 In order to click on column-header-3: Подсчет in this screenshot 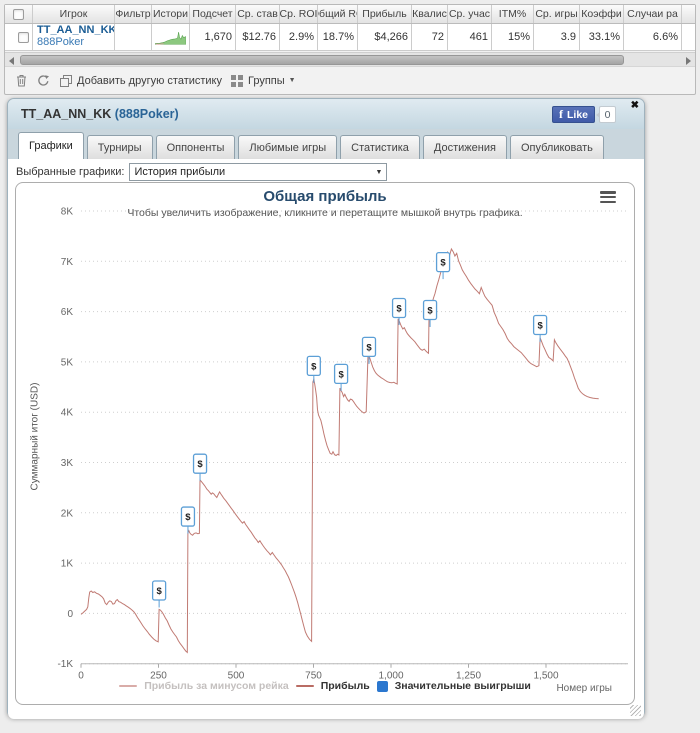, I will do `click(213, 14)`.